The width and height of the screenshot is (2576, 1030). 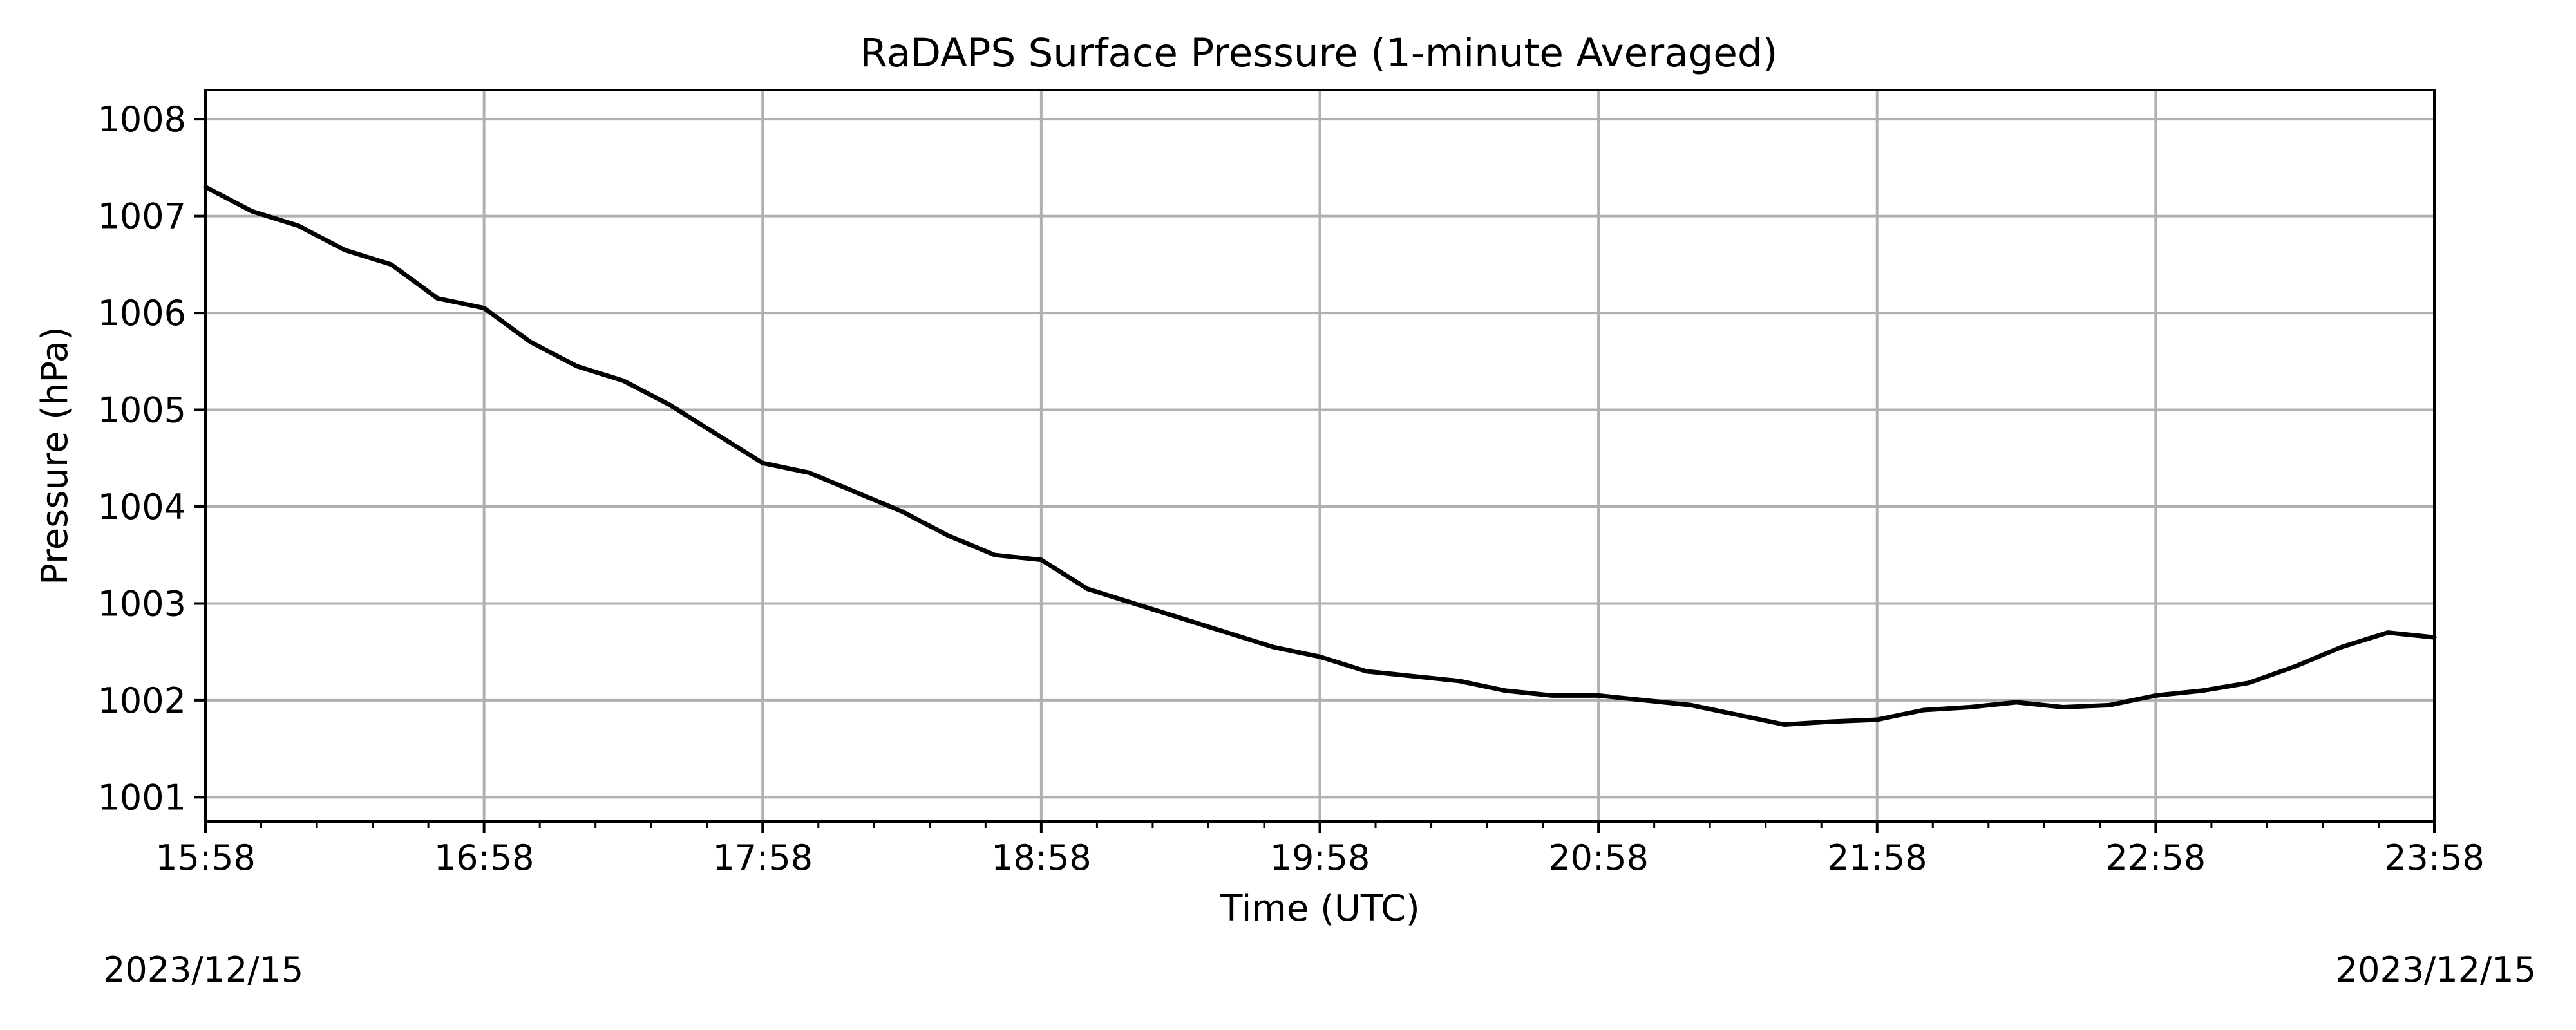 I want to click on y-tick-label: 1008, so click(x=142, y=120).